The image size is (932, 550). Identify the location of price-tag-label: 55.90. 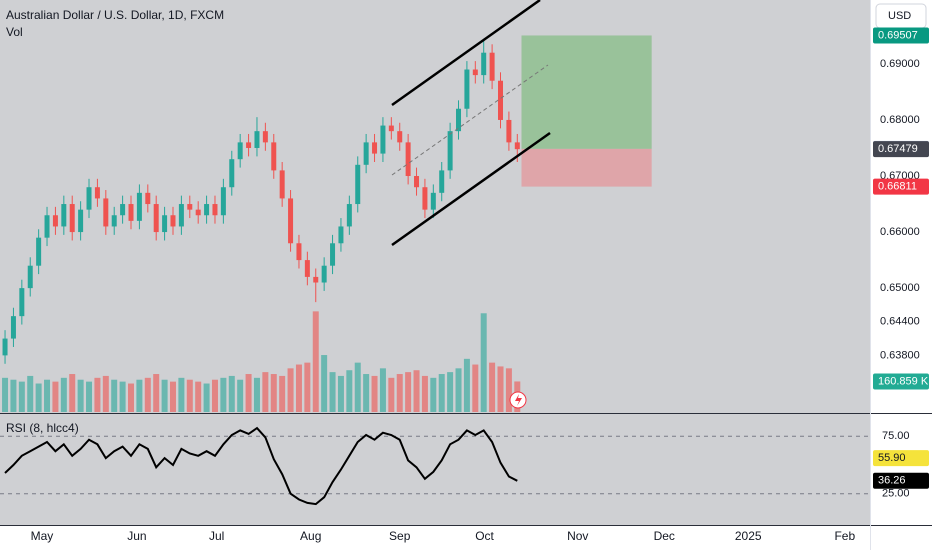
(892, 458).